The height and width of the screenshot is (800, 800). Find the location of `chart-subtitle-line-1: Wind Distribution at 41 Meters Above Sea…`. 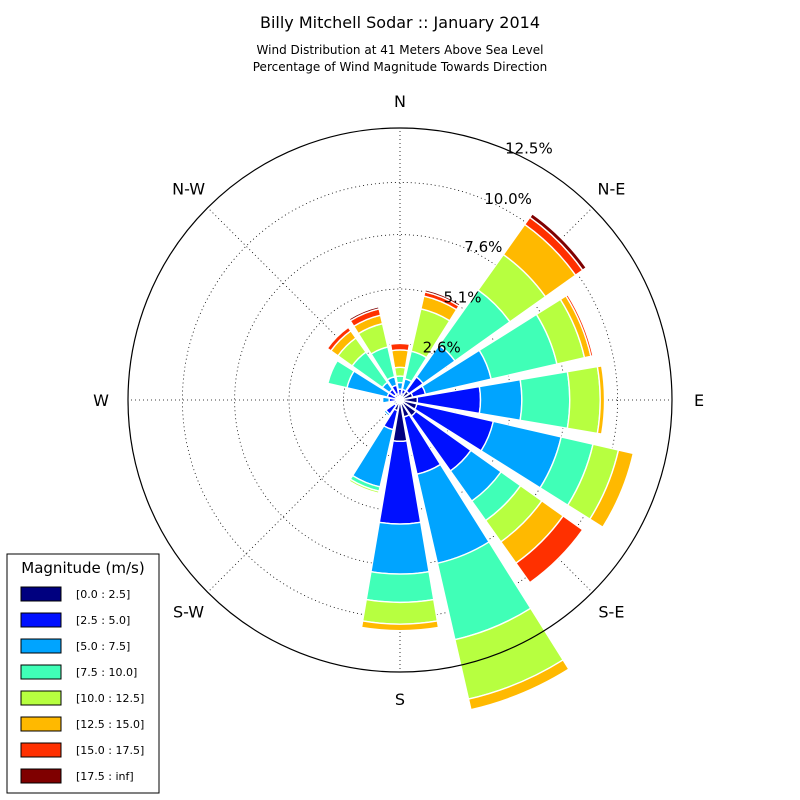

chart-subtitle-line-1: Wind Distribution at 41 Meters Above Sea… is located at coordinates (400, 50).